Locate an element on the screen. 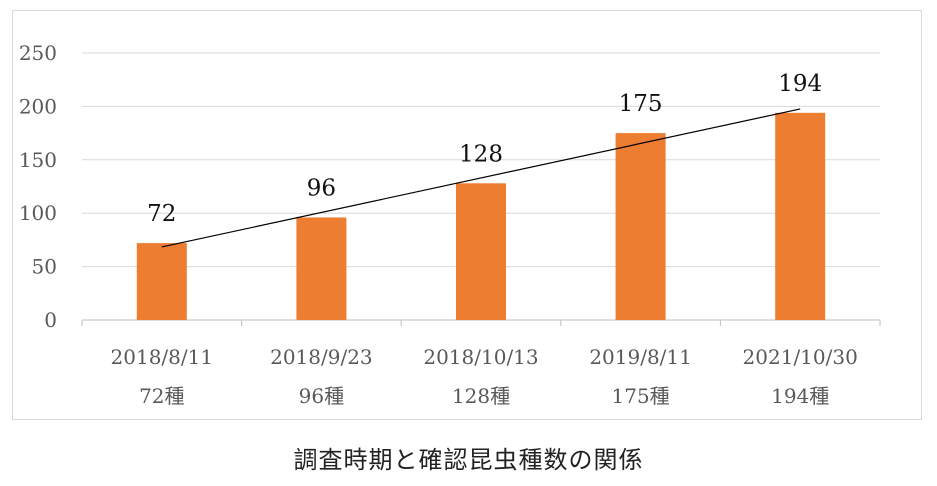 This screenshot has width=937, height=486. x-tick-sublabel: 96種 is located at coordinates (321, 396).